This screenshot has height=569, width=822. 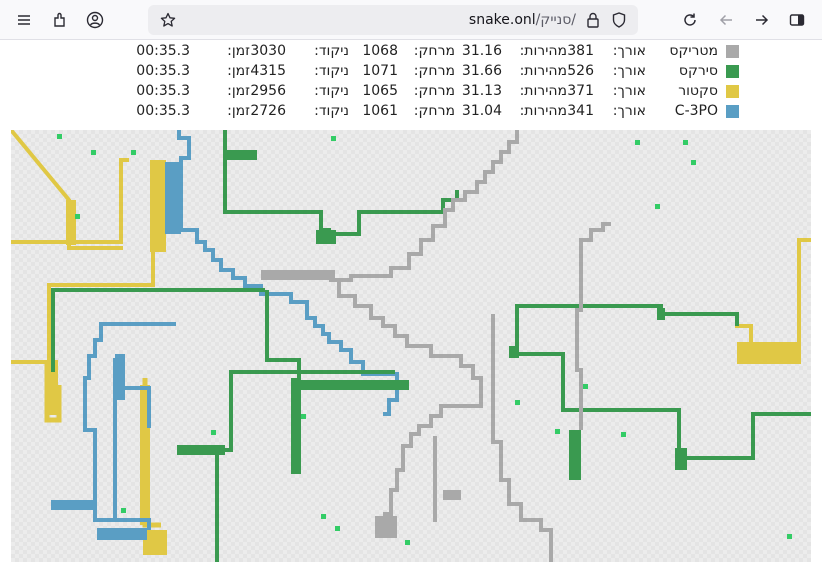 I want to click on score-value: 2956, so click(x=268, y=91).